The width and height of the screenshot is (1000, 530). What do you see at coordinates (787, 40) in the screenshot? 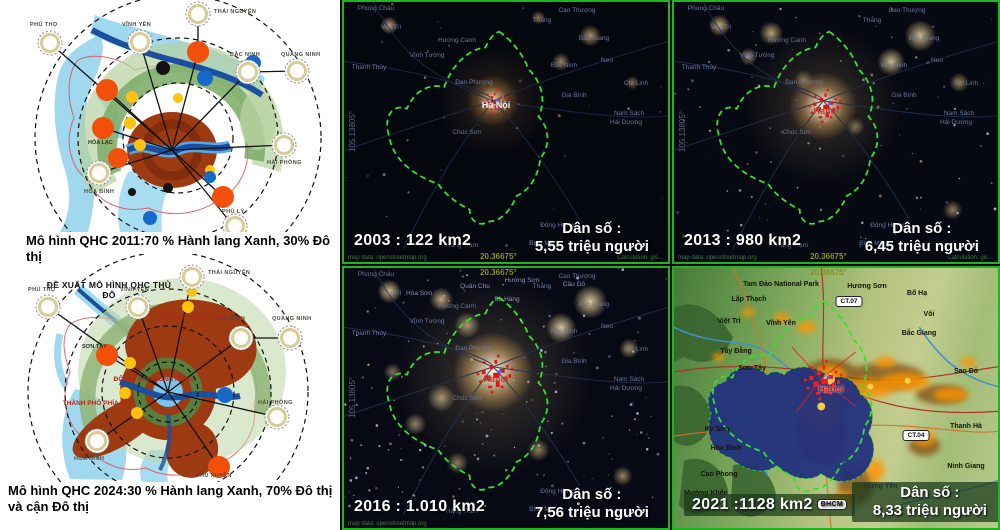
I see `map-place-label: Hương Canh` at bounding box center [787, 40].